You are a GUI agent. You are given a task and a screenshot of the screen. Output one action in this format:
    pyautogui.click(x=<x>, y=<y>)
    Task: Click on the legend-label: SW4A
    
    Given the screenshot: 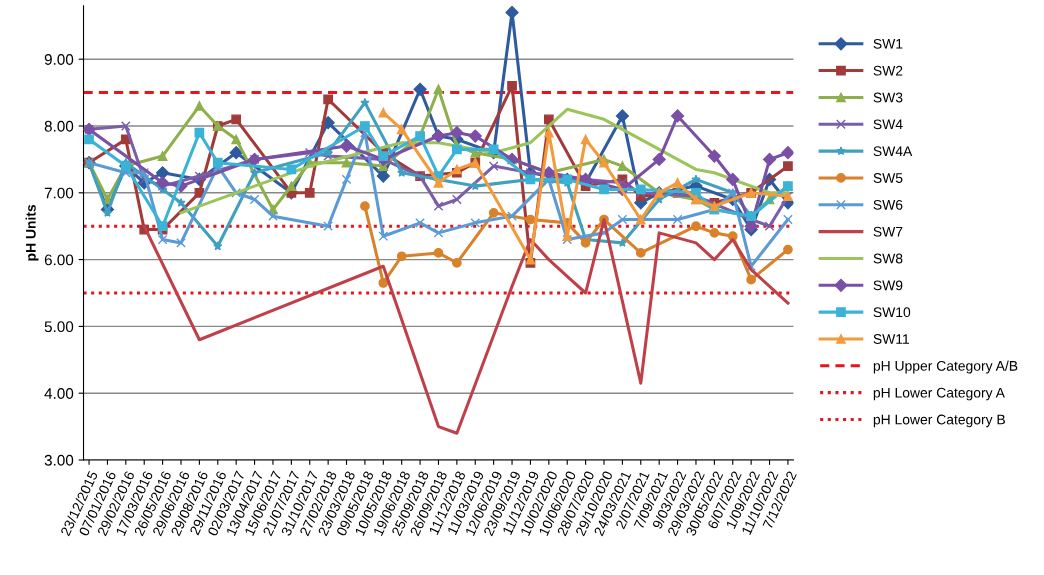 What is the action you would take?
    pyautogui.click(x=893, y=151)
    